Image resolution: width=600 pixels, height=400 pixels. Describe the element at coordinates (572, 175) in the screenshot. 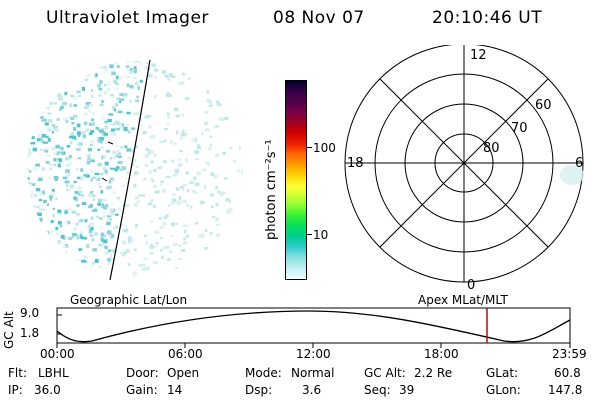

I see `aurora-spot` at that location.